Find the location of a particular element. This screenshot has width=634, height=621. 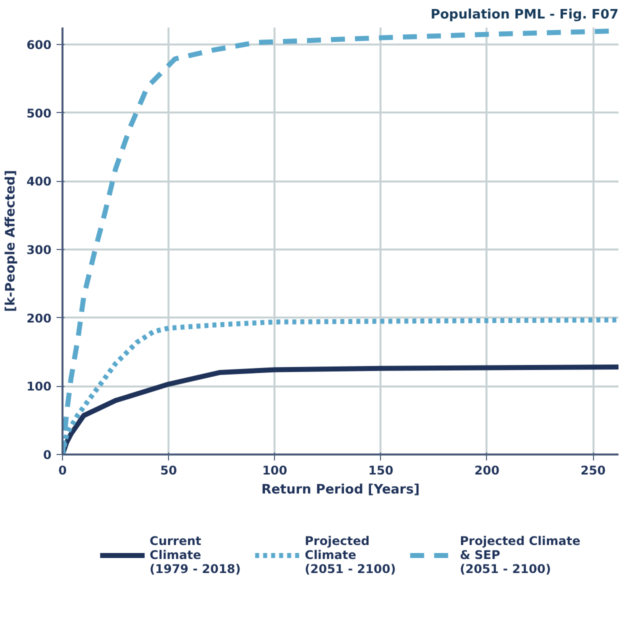

chart-title: Population PML - Fig. F07 is located at coordinates (524, 15).